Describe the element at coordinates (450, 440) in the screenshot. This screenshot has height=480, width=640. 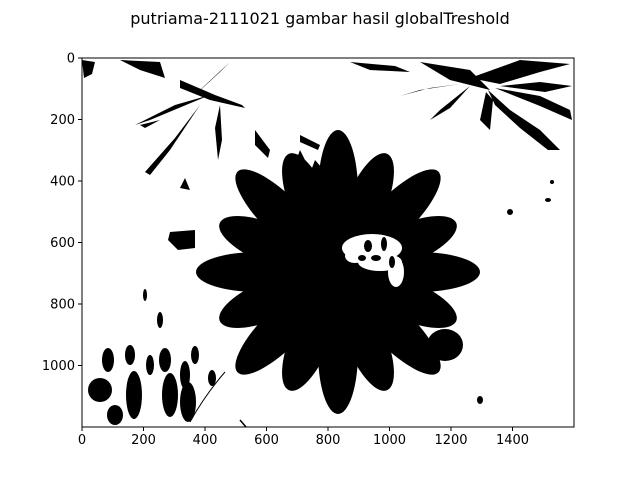
I see `x-tick-label: 1200` at that location.